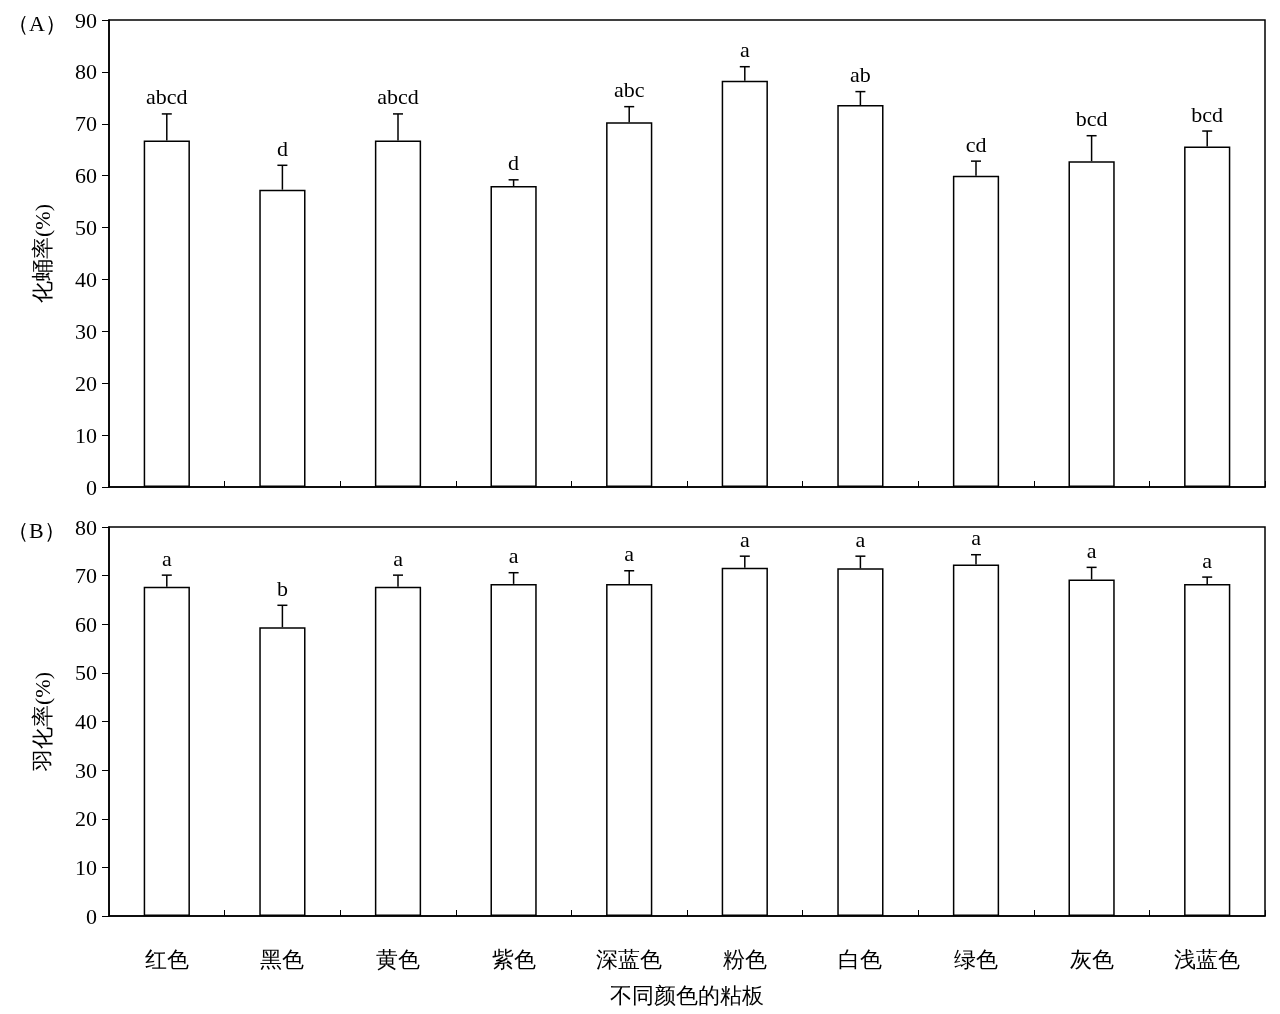 This screenshot has width=1280, height=1014. I want to click on x-tick-label: 浅蓝色, so click(1207, 959).